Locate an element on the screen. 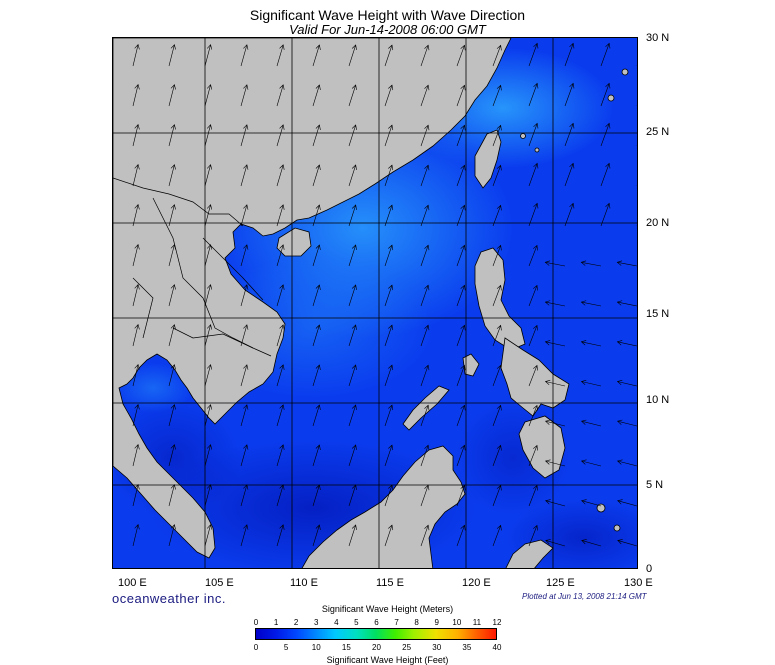 This screenshot has height=665, width=775. legend-meters-tick: 3 is located at coordinates (316, 622).